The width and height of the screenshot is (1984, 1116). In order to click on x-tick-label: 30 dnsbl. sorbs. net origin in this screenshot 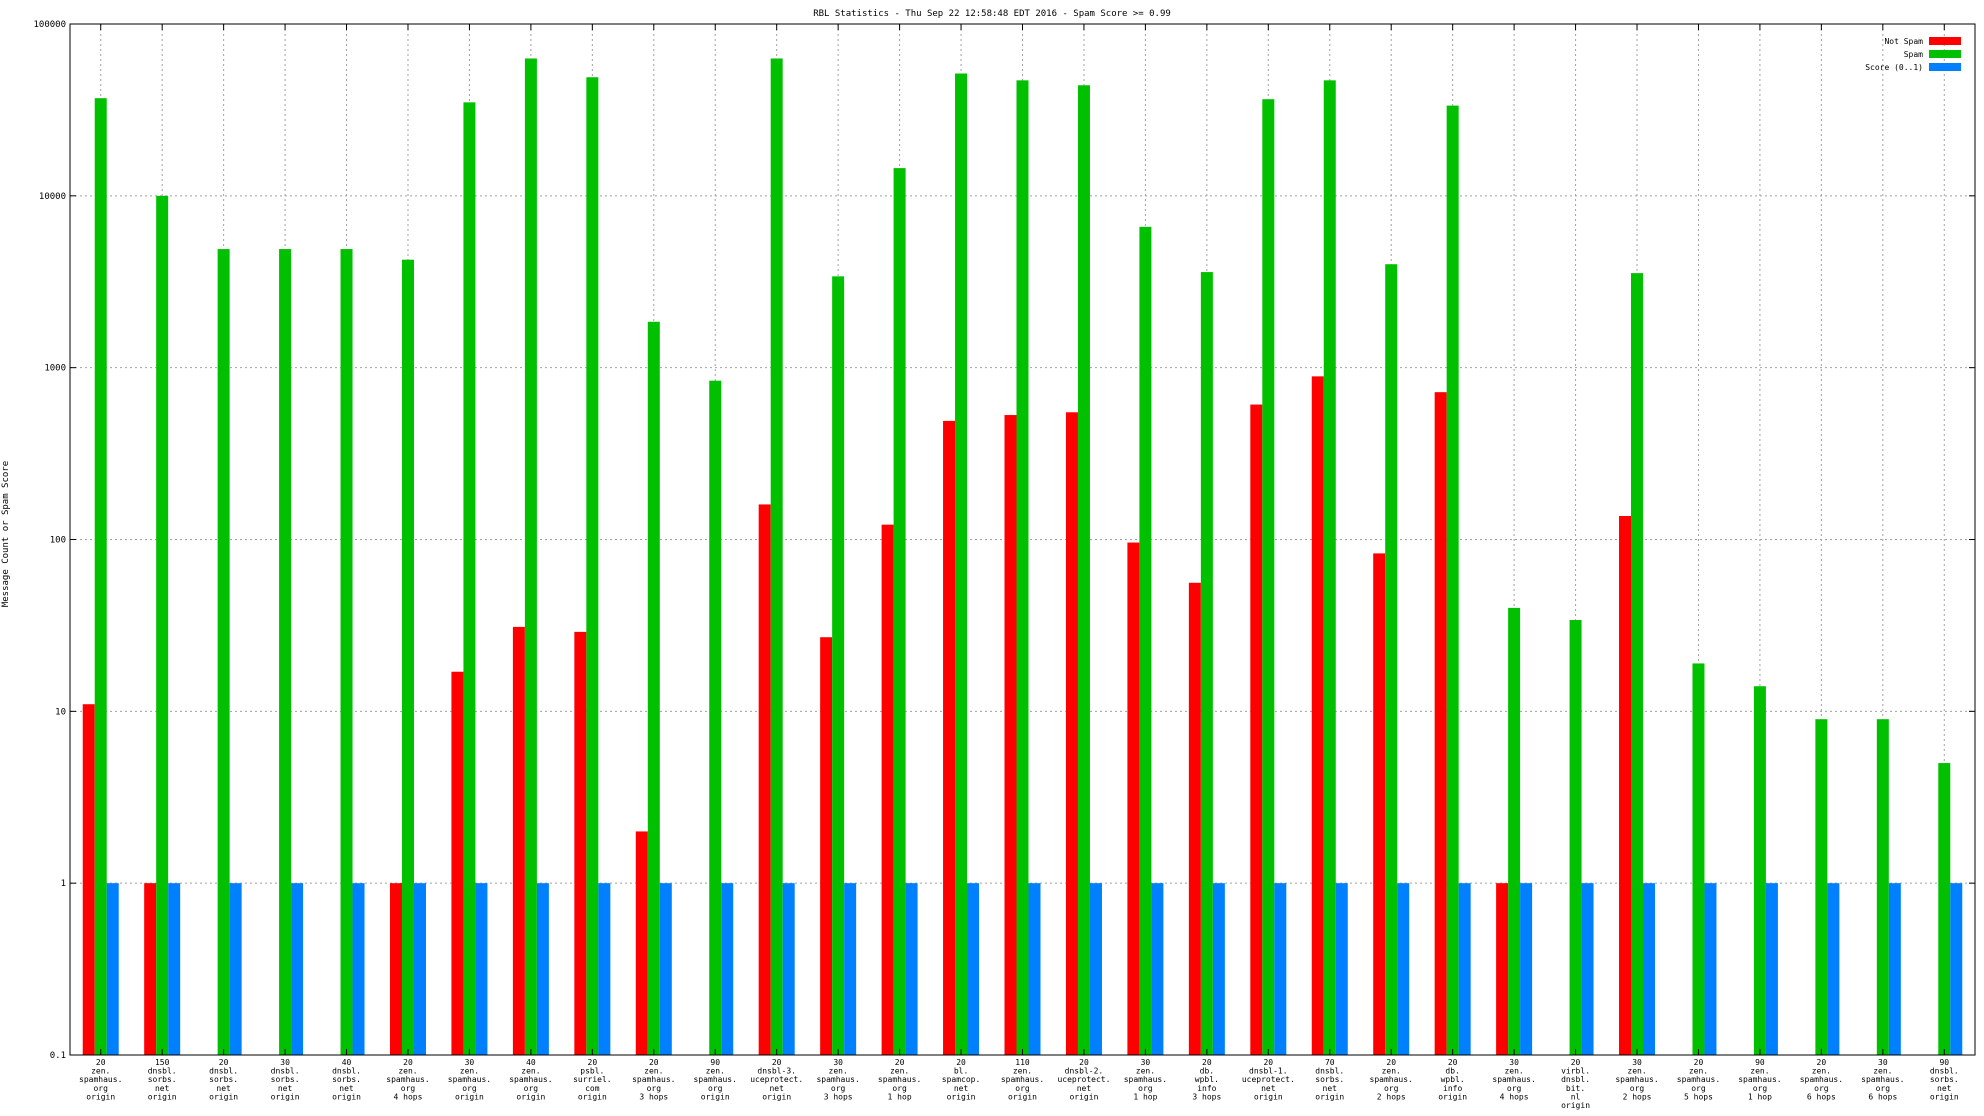, I will do `click(285, 1079)`.